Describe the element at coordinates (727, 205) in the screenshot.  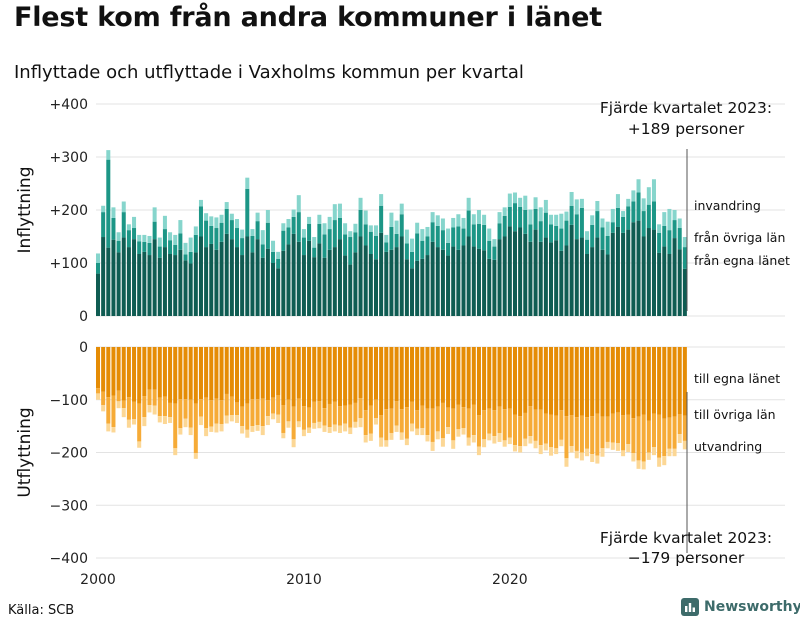
I see `series-label-invandring: invandring` at that location.